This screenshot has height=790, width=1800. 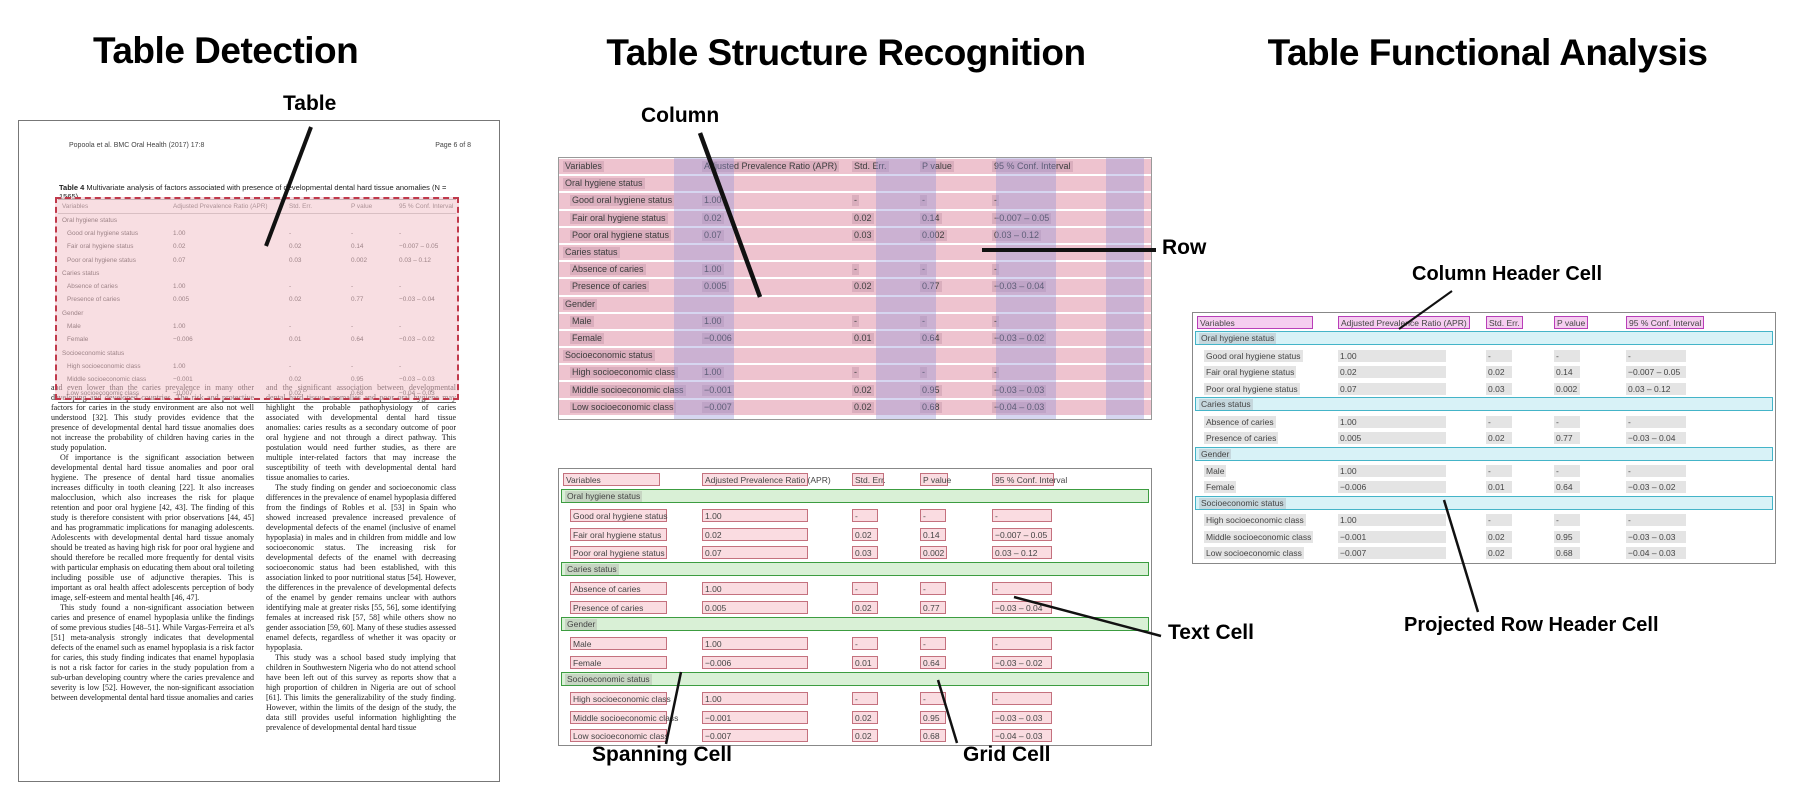 What do you see at coordinates (226, 50) in the screenshot?
I see `panel-title-table-detection: Table Detection` at bounding box center [226, 50].